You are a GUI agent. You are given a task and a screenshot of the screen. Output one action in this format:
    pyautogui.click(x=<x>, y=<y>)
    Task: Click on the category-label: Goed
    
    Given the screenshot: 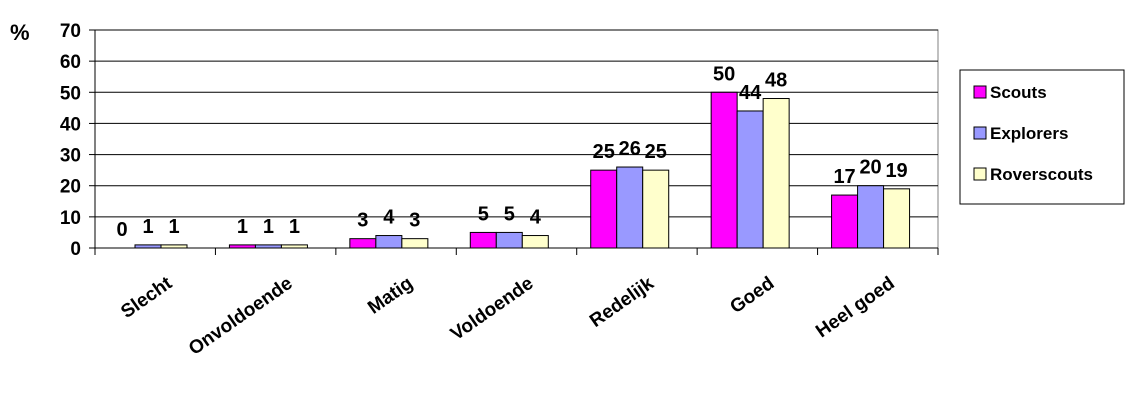 What is the action you would take?
    pyautogui.click(x=752, y=295)
    